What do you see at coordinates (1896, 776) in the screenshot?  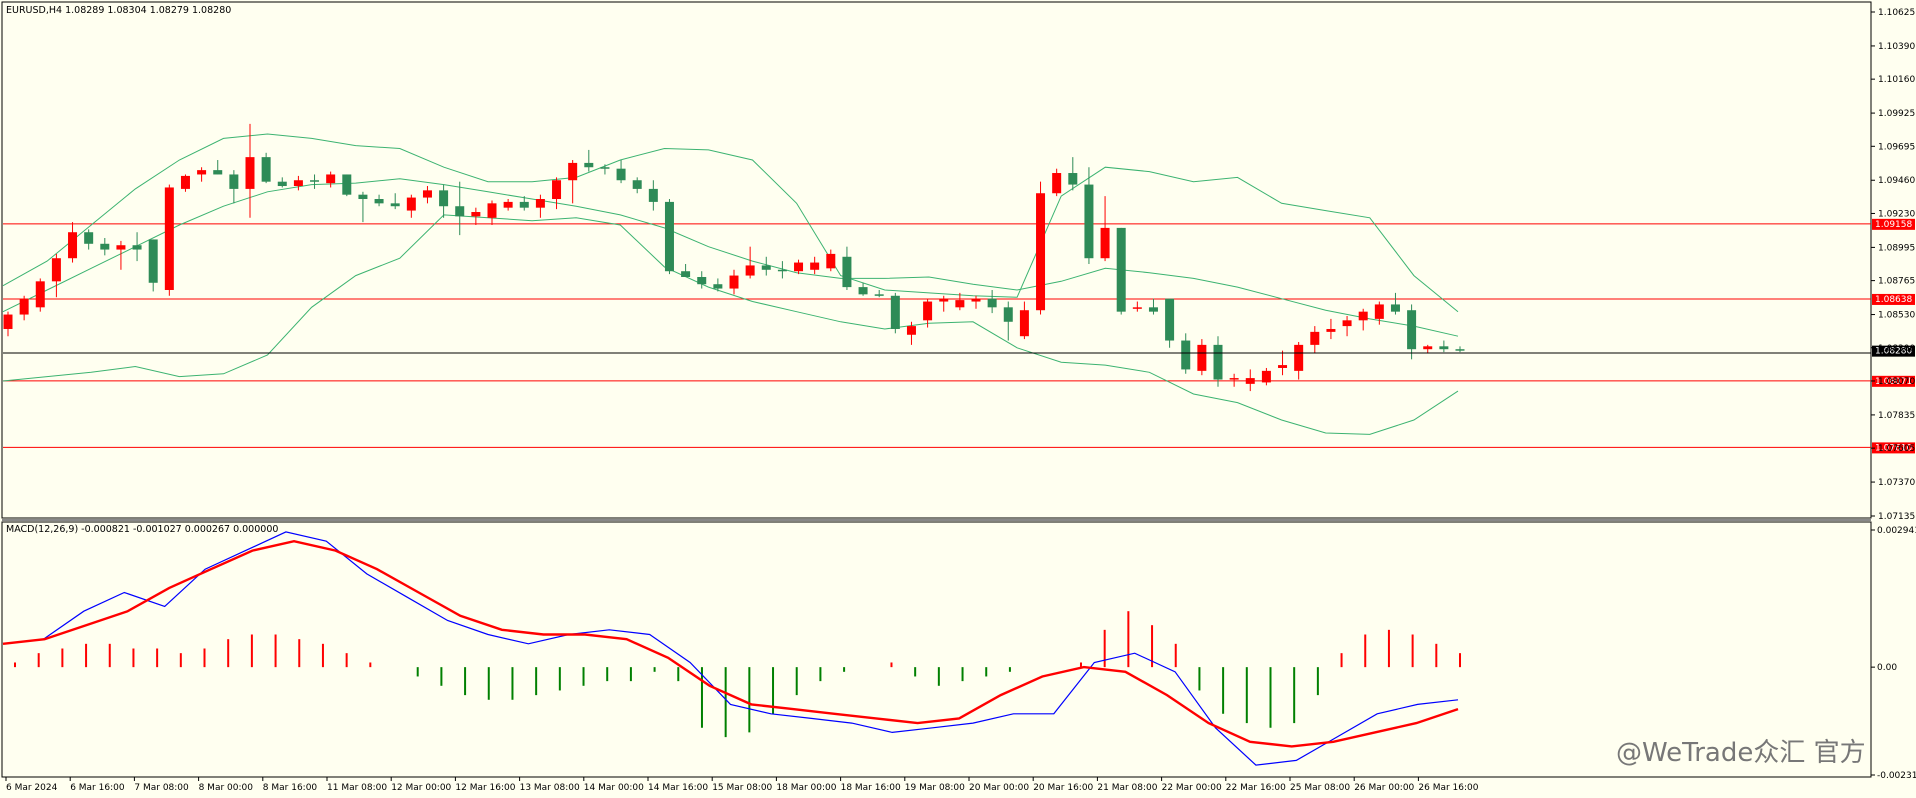 I see `macd-tick-label: -0.002313` at bounding box center [1896, 776].